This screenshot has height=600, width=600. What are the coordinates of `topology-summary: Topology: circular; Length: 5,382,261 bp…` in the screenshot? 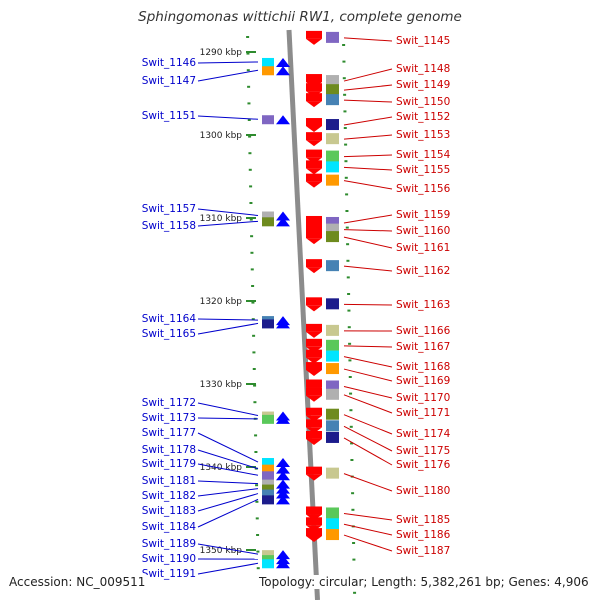 It's located at (422, 582).